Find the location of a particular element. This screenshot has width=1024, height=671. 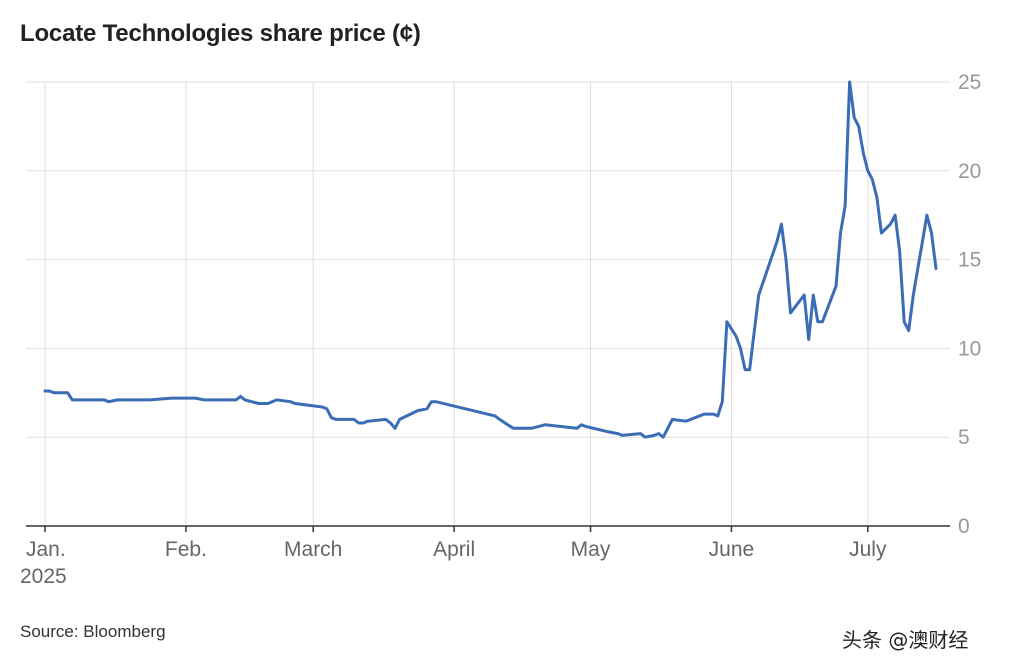

x-tick-sublabel: 2025 is located at coordinates (43, 576).